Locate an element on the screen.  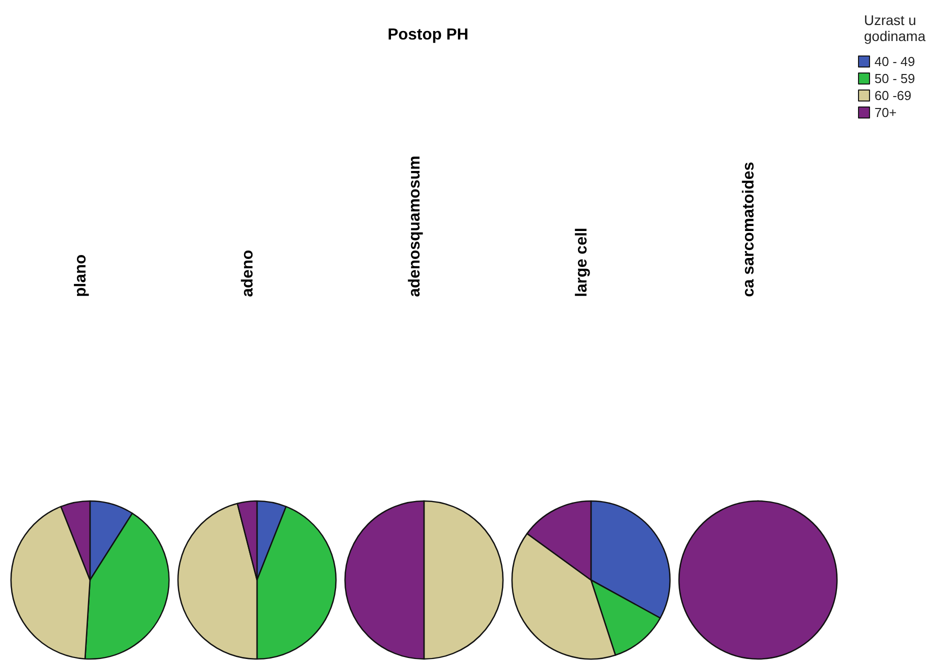
legend-label: 40 - 49 is located at coordinates (895, 61).